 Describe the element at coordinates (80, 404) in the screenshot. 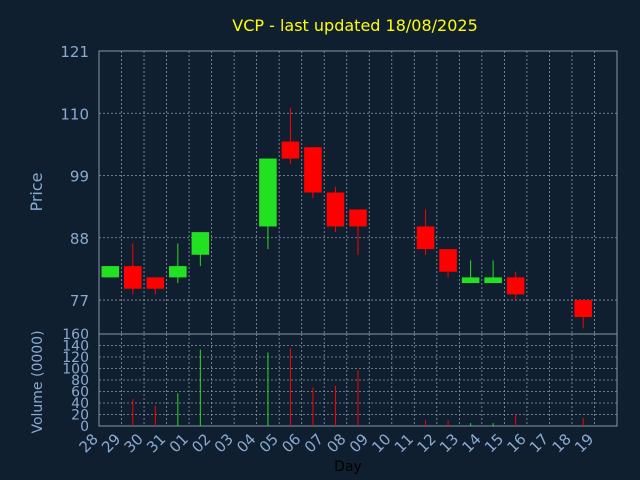

I see `volume-tick-label: 40` at that location.